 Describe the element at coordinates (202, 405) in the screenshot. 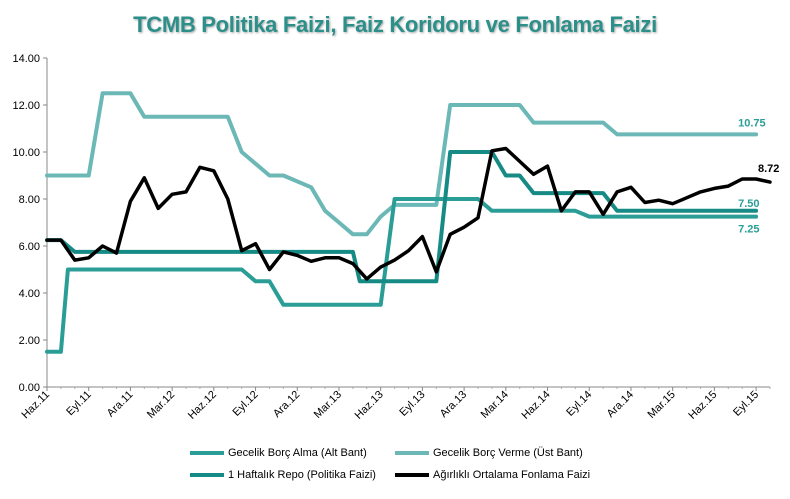

I see `x-tick-label: Haz.12` at that location.